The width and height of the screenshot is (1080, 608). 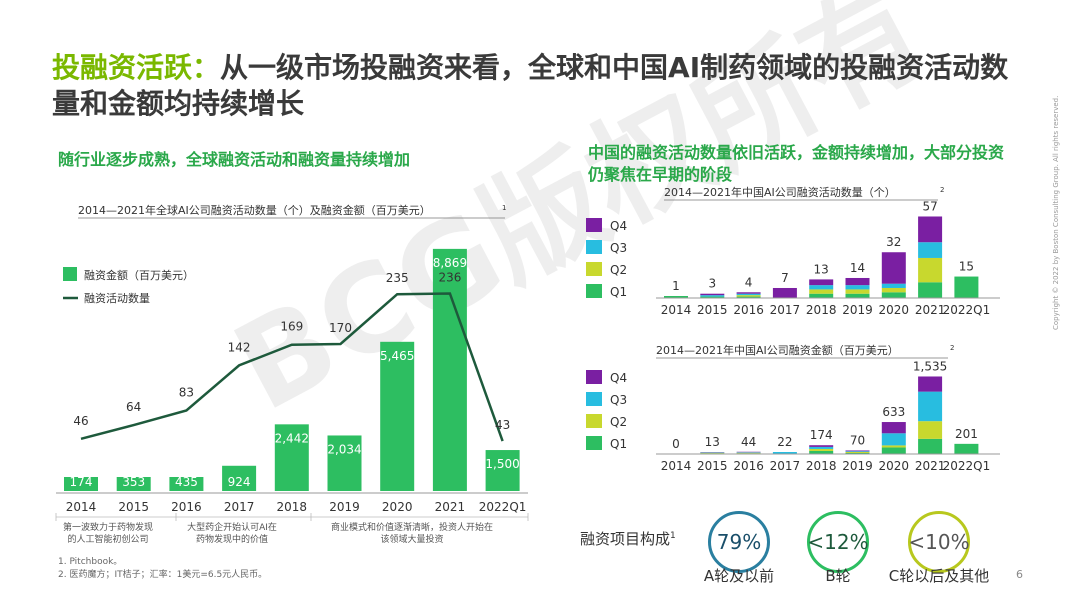 I want to click on global-x-tick: 2022Q1, so click(x=503, y=507).